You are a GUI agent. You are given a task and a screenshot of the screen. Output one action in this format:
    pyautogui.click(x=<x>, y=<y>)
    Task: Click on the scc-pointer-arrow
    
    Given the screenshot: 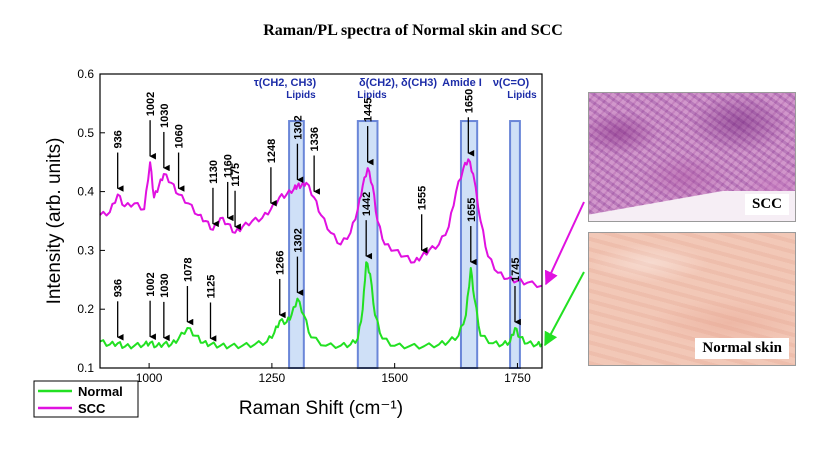 What is the action you would take?
    pyautogui.click(x=564, y=243)
    